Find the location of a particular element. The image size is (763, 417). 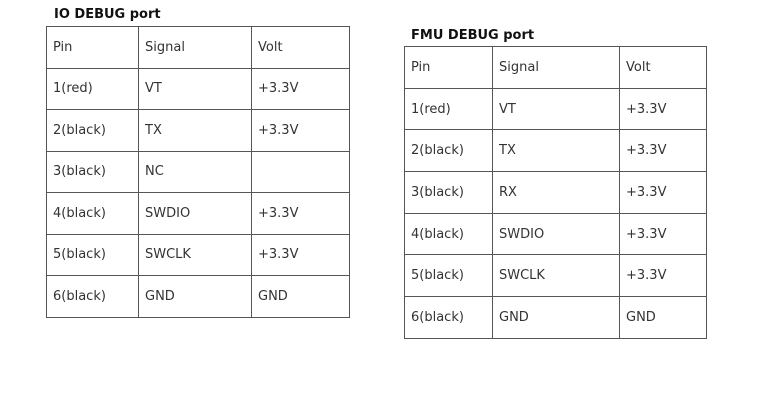

cell-signal: RX is located at coordinates (556, 192).